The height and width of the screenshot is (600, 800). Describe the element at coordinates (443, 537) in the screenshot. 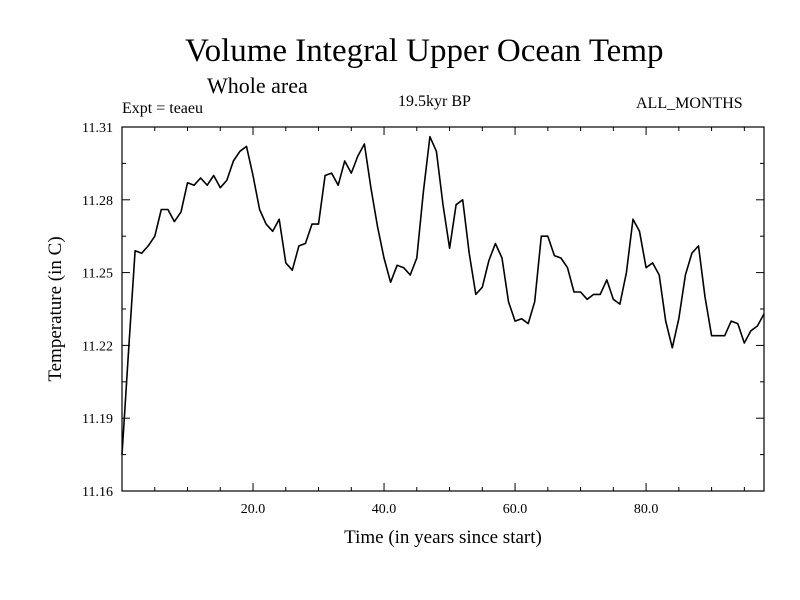

I see `x-axis-label: Time (in years since start)` at that location.